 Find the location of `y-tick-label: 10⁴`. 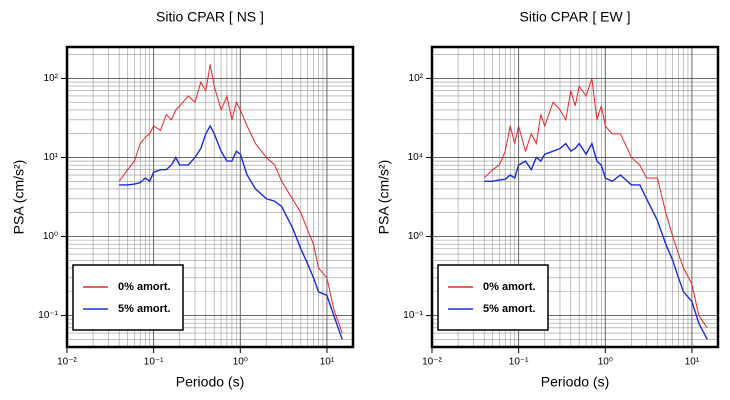

y-tick-label: 10⁴ is located at coordinates (415, 157).